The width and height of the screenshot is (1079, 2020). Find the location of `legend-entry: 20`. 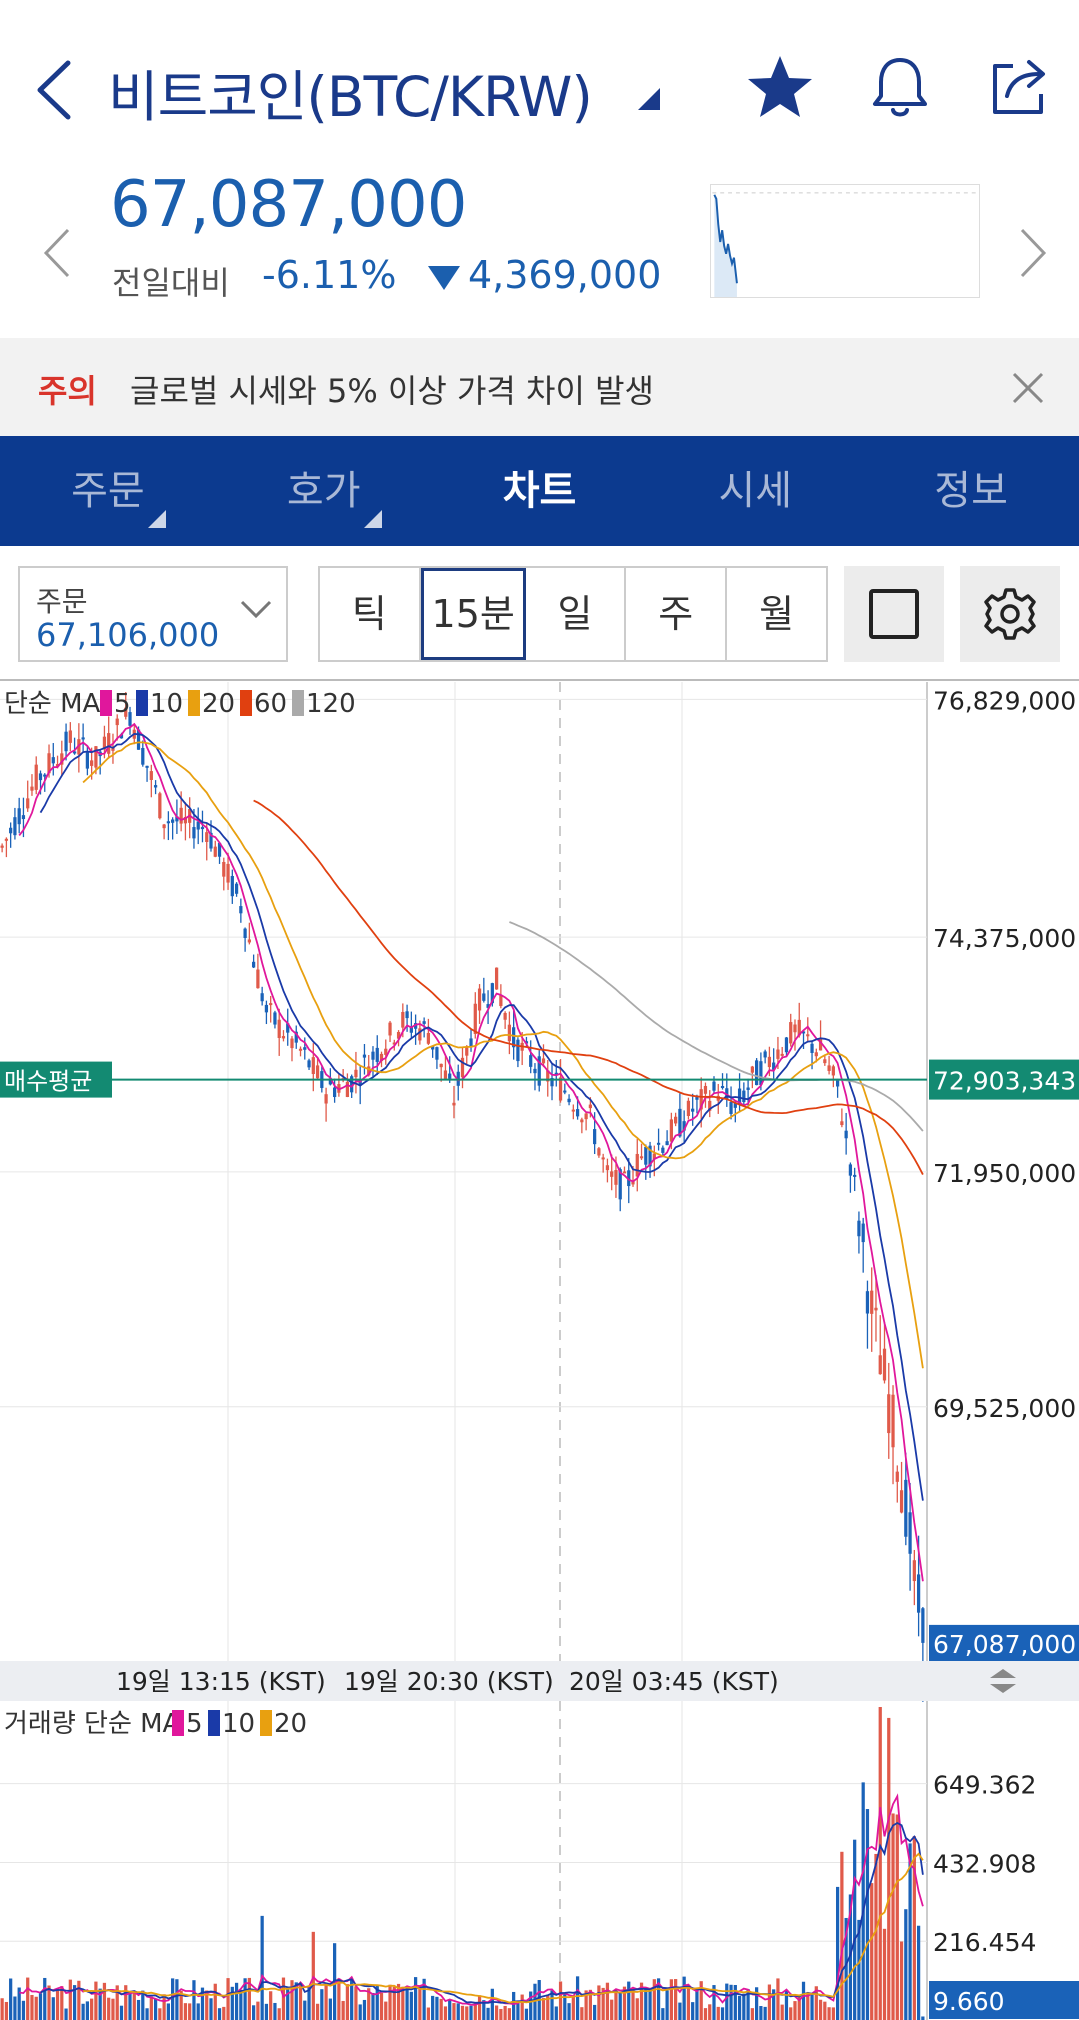

legend-entry: 20 is located at coordinates (218, 704).